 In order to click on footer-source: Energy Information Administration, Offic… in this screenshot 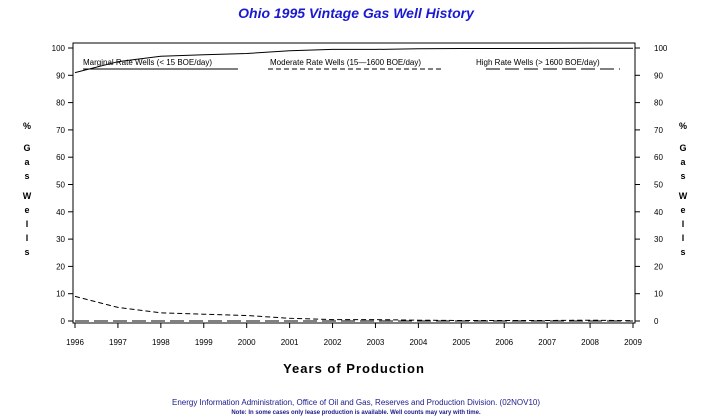, I will do `click(356, 402)`.